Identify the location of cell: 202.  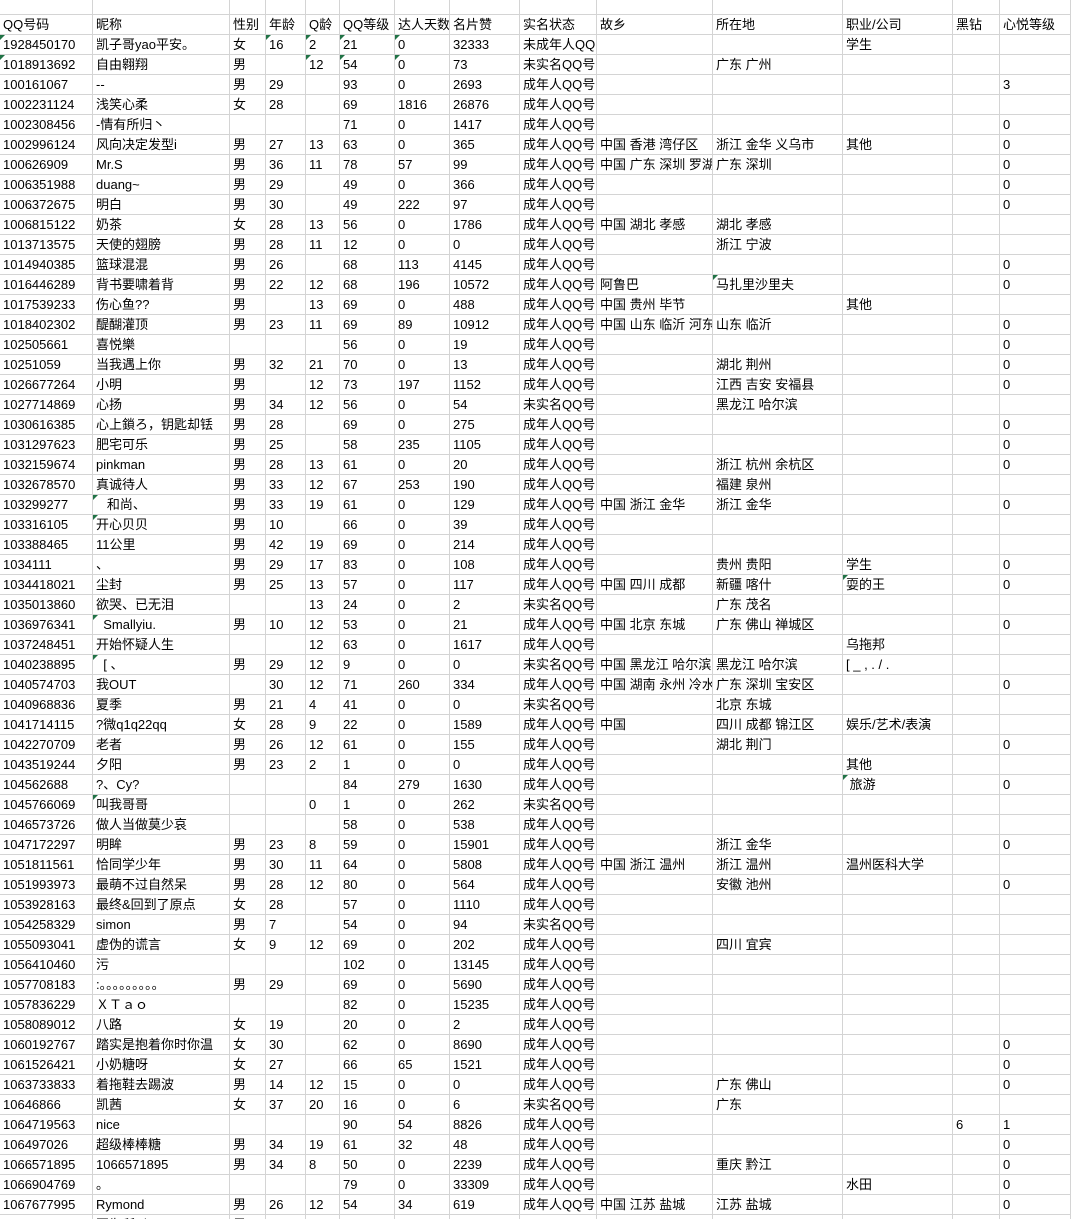
(485, 945).